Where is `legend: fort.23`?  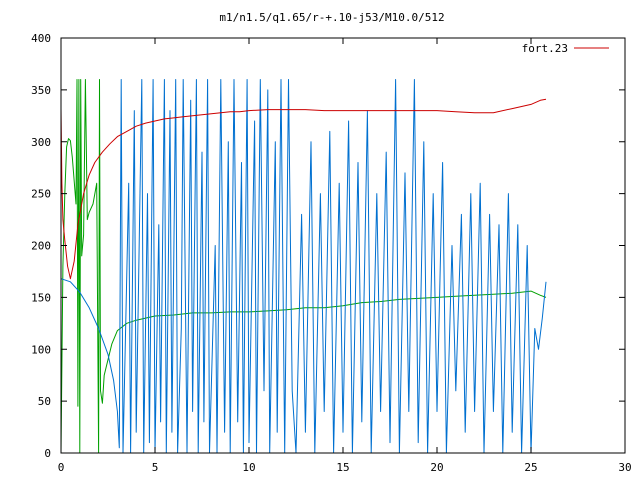 legend: fort.23 is located at coordinates (565, 48).